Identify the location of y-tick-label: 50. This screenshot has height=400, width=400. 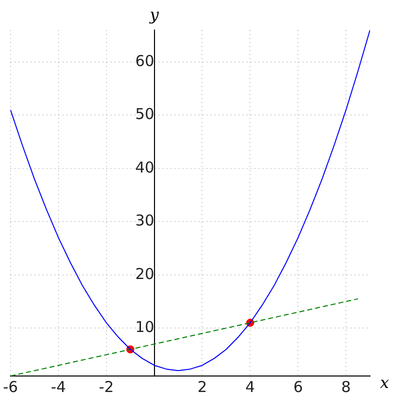
(144, 114).